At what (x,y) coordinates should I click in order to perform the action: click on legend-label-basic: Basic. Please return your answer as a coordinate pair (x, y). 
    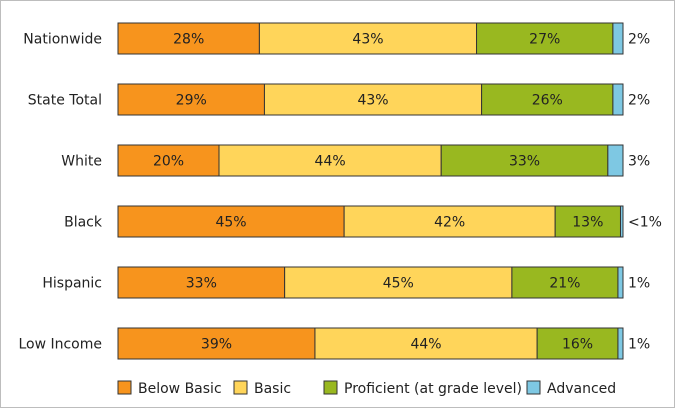
    Looking at the image, I should click on (272, 389).